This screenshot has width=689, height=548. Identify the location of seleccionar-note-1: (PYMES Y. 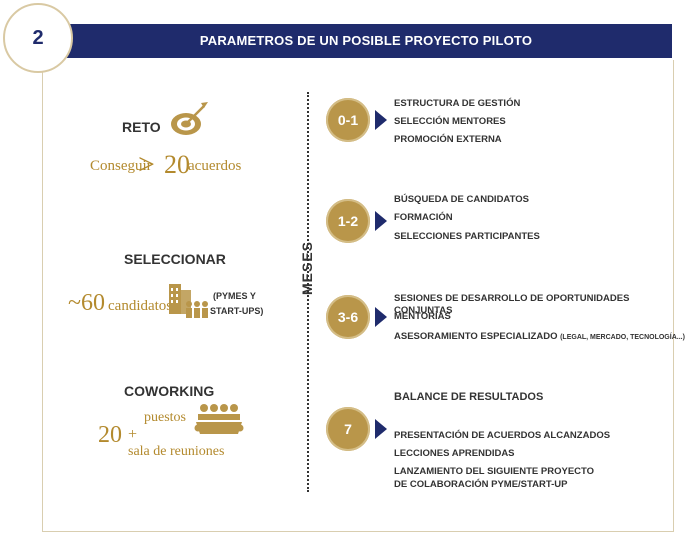
(234, 296).